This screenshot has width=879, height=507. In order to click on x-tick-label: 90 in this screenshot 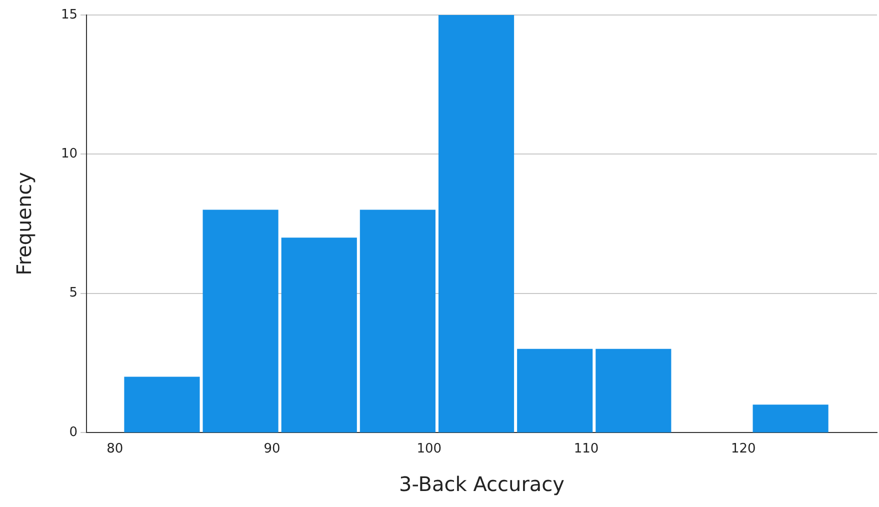, I will do `click(272, 449)`.